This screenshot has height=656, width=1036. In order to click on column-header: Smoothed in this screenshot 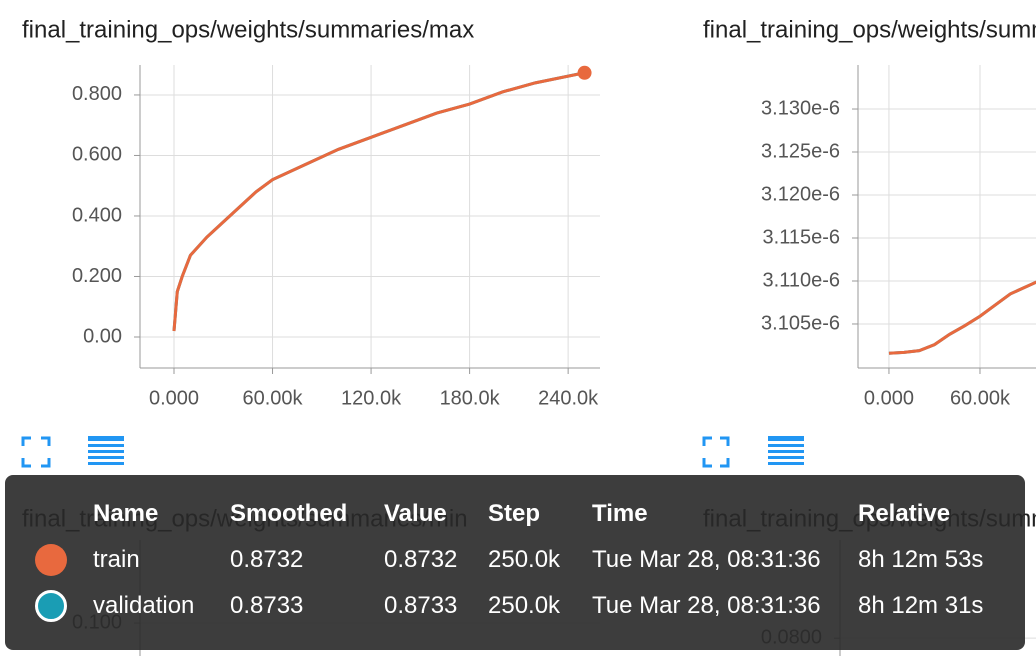, I will do `click(289, 513)`.